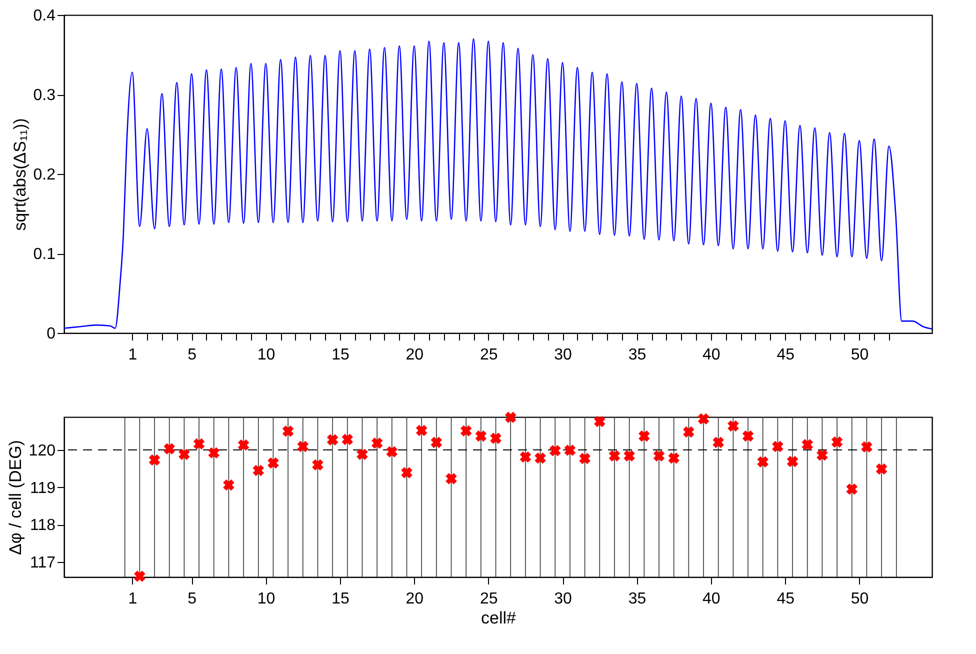  What do you see at coordinates (43, 488) in the screenshot?
I see `y-tick-label: 119` at bounding box center [43, 488].